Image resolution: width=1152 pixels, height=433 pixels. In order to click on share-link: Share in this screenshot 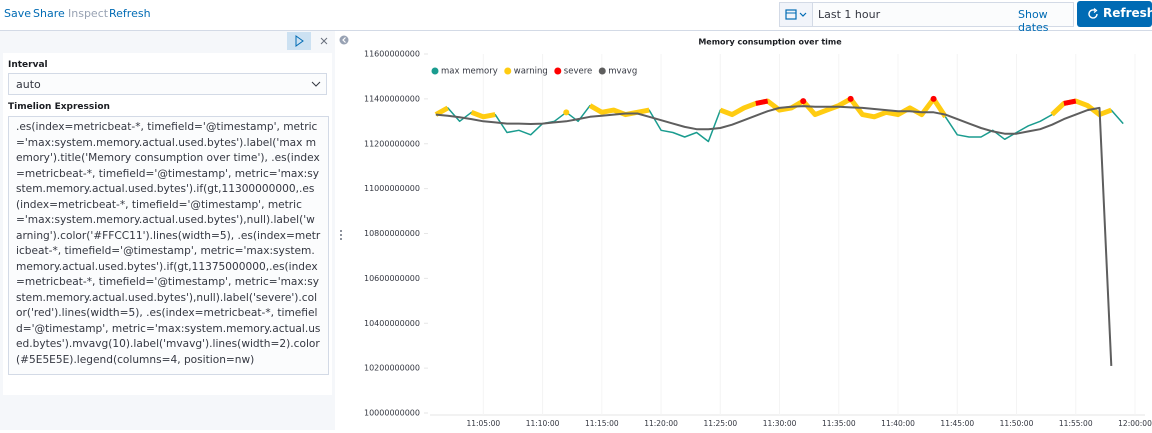, I will do `click(49, 13)`.